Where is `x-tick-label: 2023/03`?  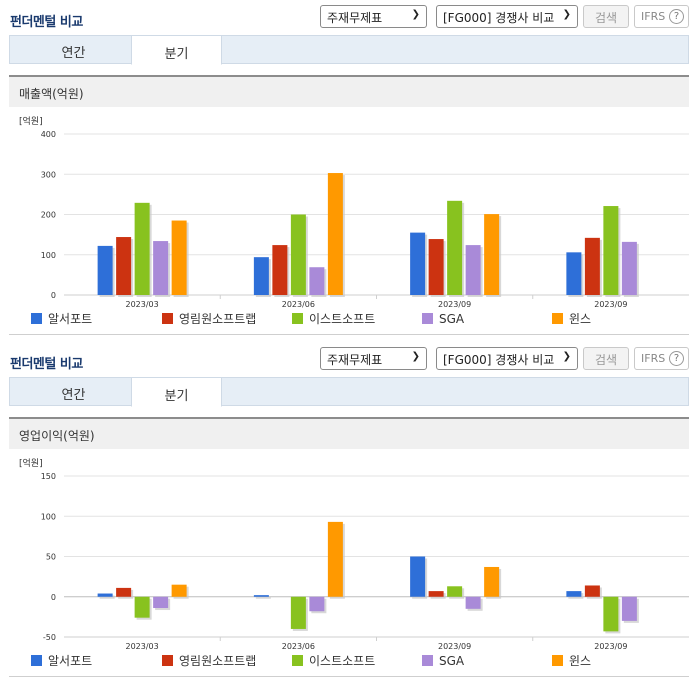 x-tick-label: 2023/03 is located at coordinates (142, 646).